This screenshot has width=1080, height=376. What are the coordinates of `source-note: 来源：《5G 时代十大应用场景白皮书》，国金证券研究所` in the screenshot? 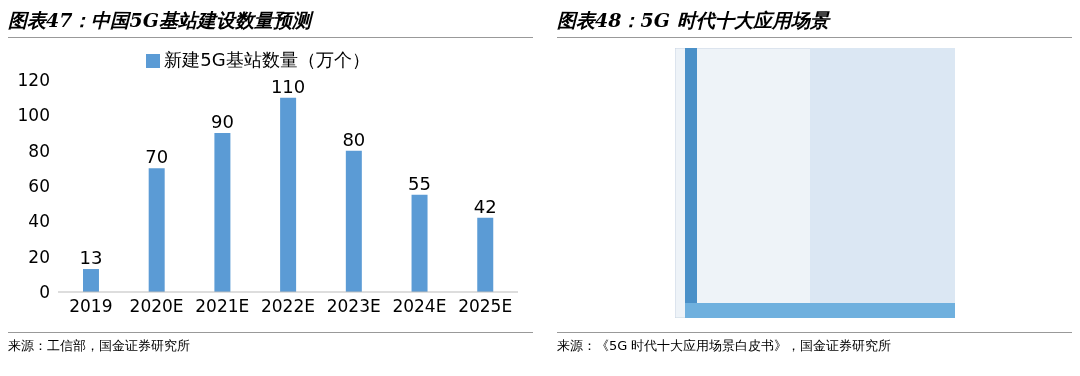 It's located at (814, 343).